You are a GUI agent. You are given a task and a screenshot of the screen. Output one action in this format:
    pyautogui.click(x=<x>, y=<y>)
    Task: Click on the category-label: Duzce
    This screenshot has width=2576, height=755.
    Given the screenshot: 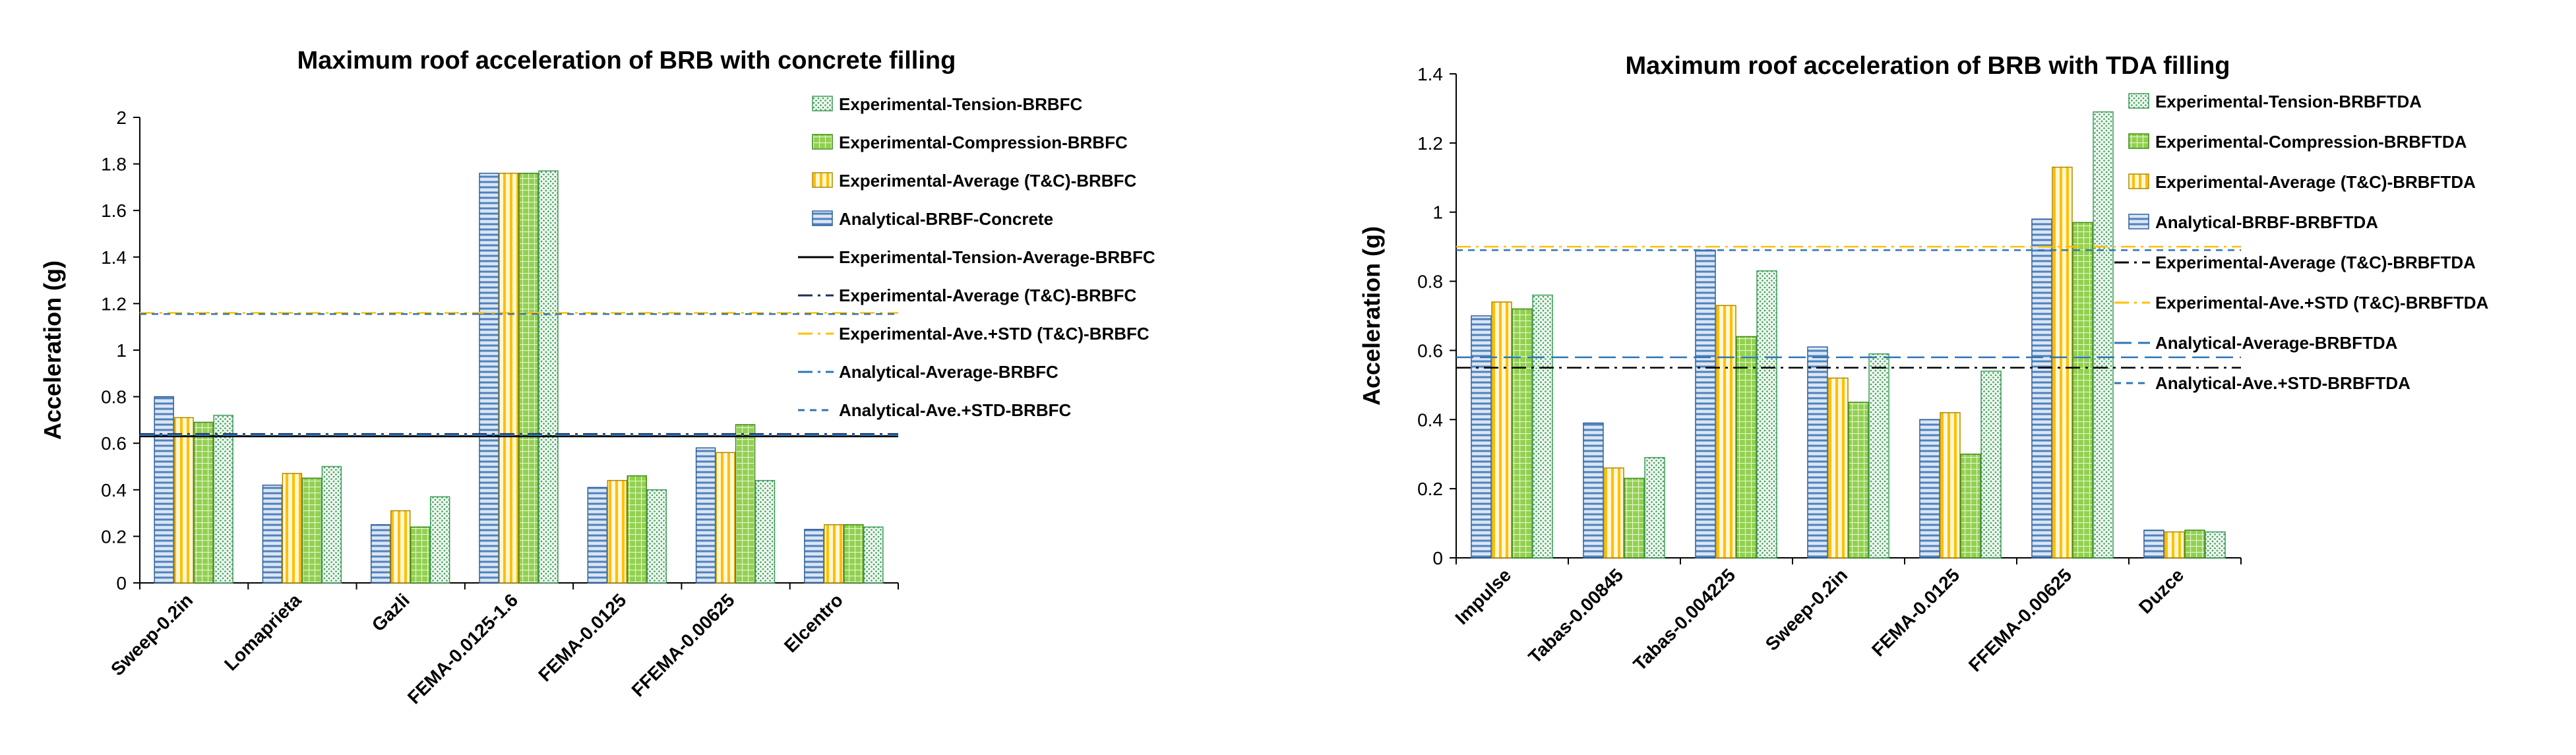 What is the action you would take?
    pyautogui.click(x=2161, y=590)
    